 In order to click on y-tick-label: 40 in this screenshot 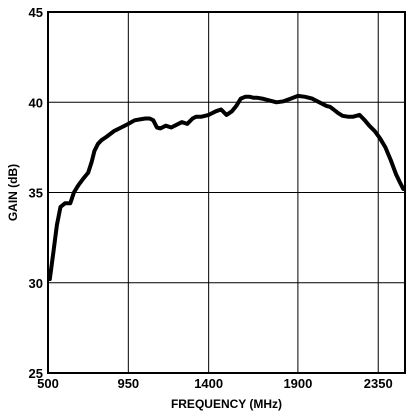, I will do `click(36, 102)`.